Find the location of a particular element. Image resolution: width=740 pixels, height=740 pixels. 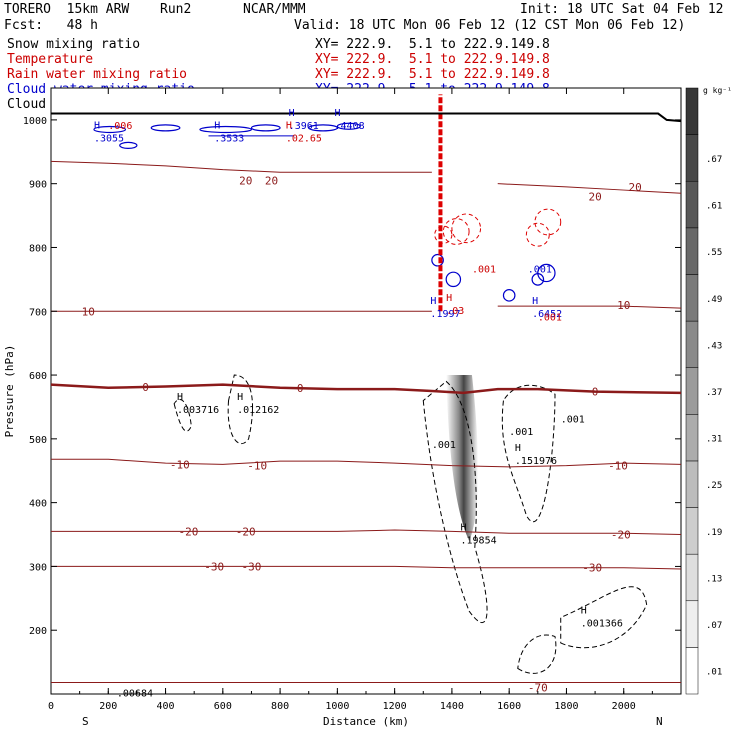

max-value-label: .1997 is located at coordinates (445, 314).